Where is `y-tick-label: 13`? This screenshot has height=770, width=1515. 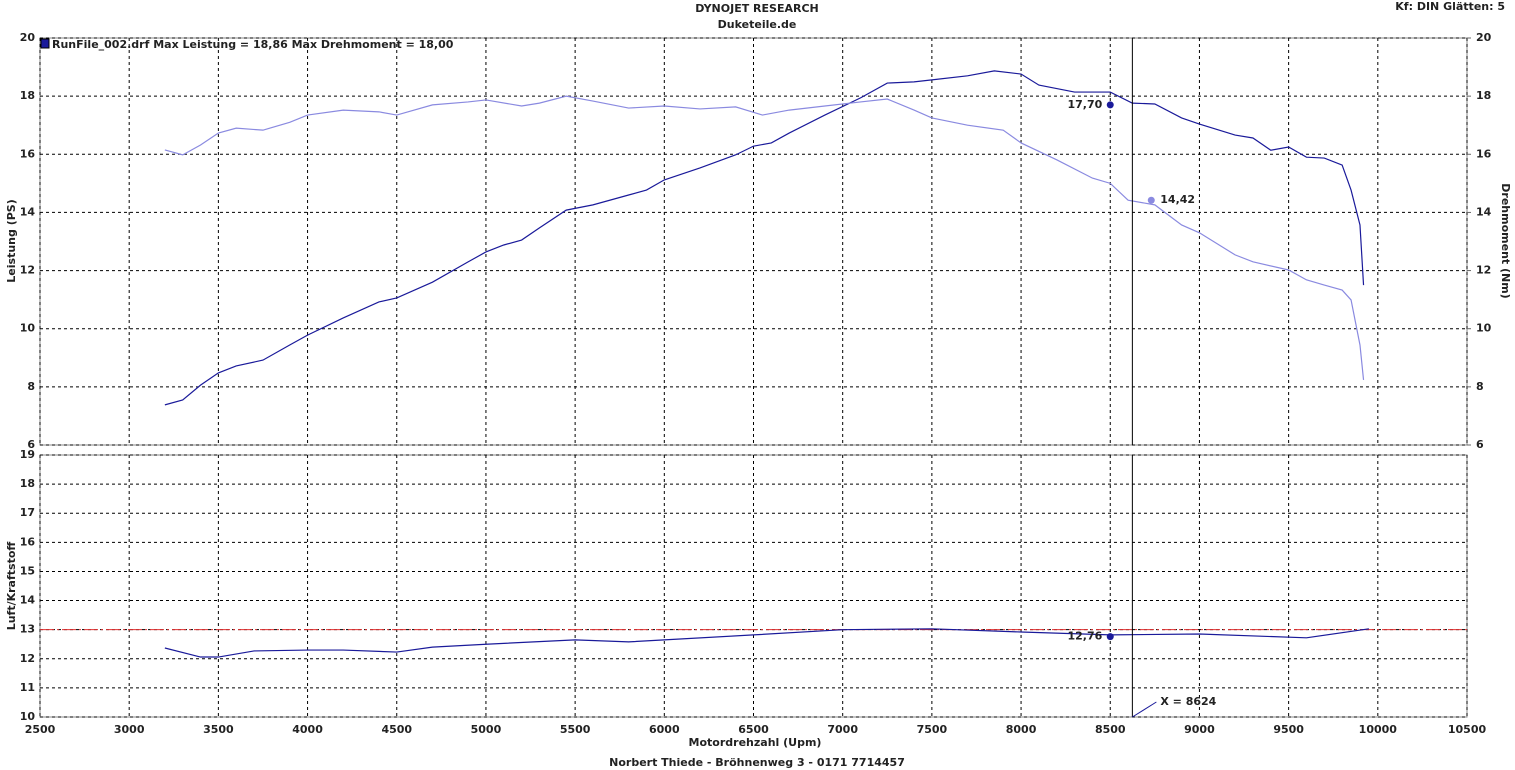 y-tick-label: 13 is located at coordinates (27, 629).